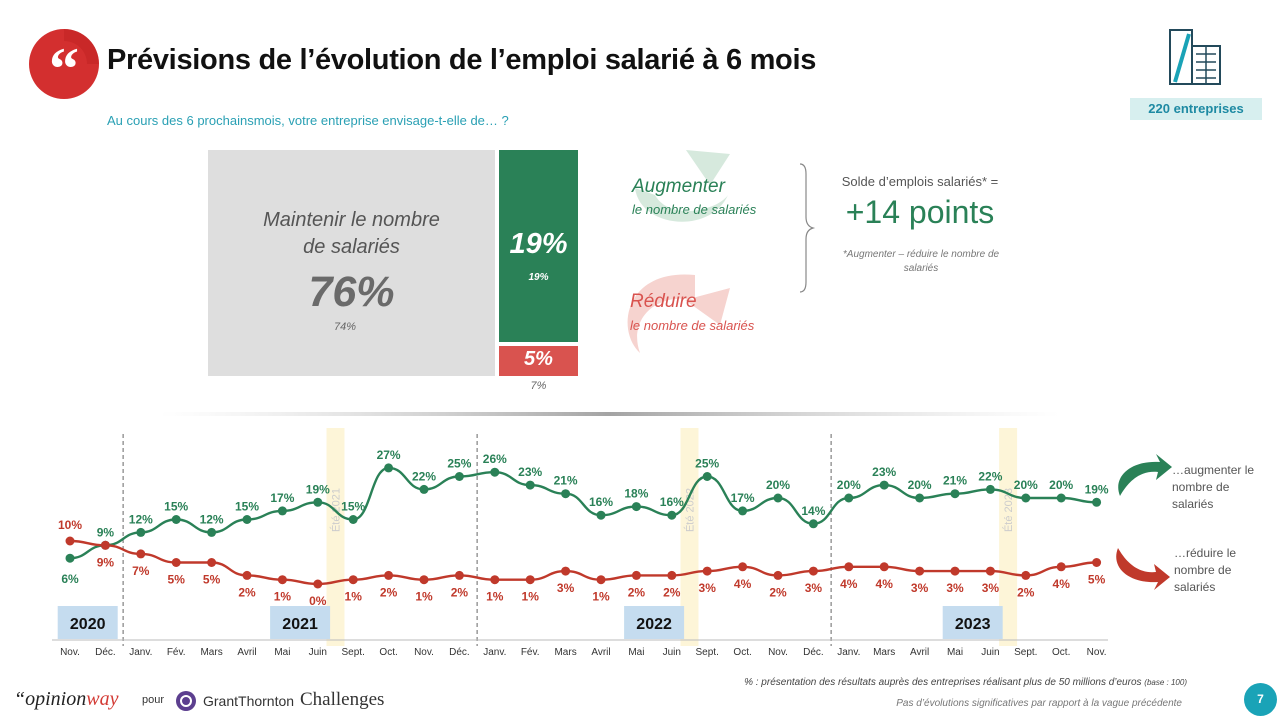 The width and height of the screenshot is (1280, 720). I want to click on year-label: 2022, so click(654, 624).